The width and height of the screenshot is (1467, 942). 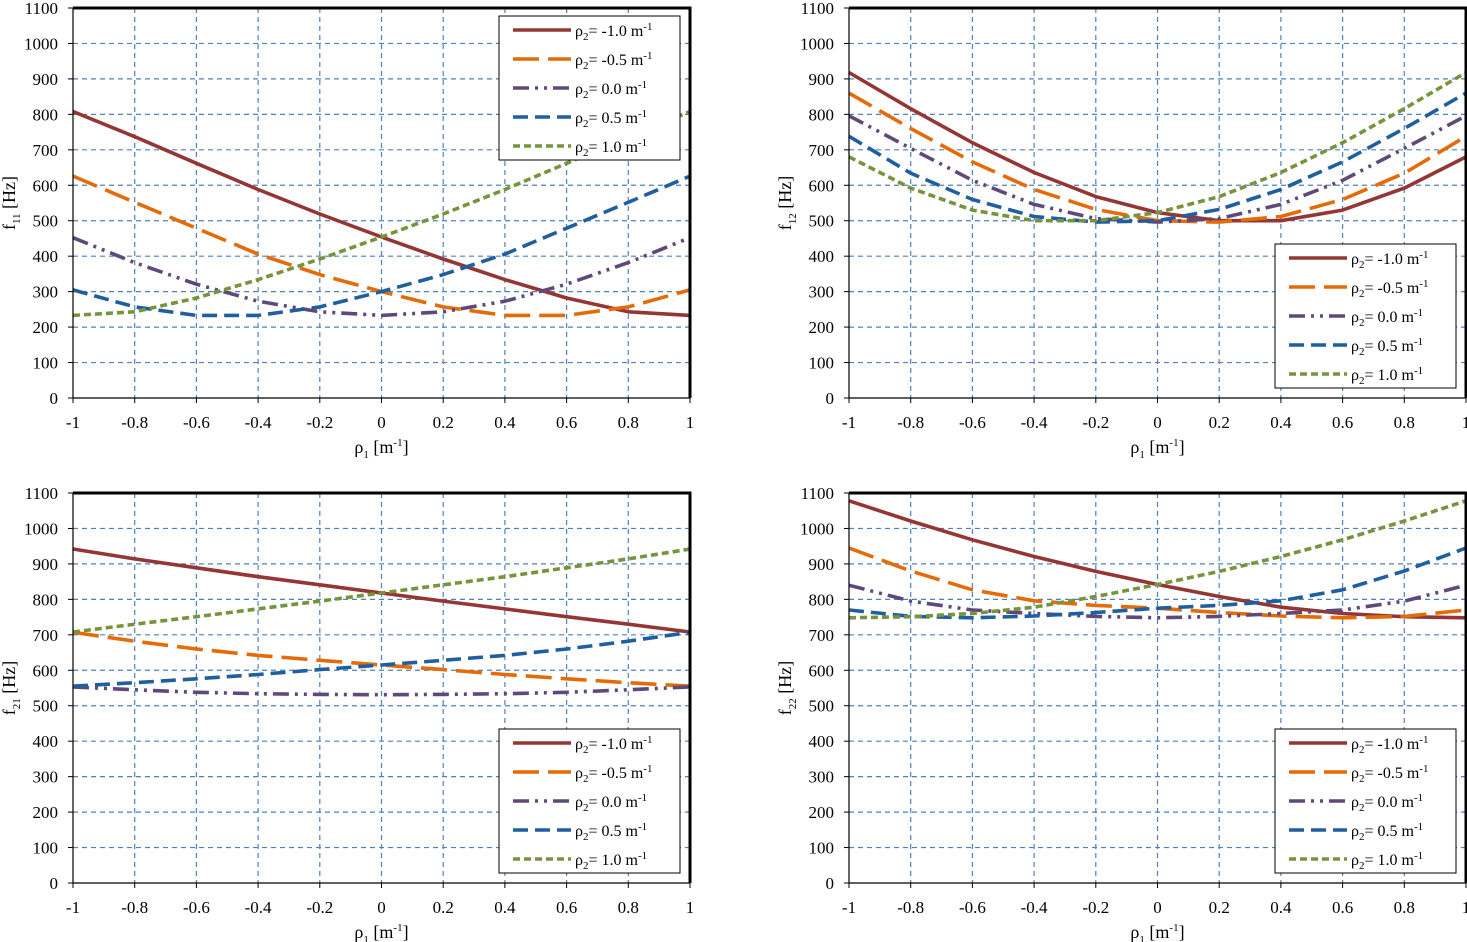 What do you see at coordinates (11, 688) in the screenshot?
I see `y-axis-label: f21 [Hz]` at bounding box center [11, 688].